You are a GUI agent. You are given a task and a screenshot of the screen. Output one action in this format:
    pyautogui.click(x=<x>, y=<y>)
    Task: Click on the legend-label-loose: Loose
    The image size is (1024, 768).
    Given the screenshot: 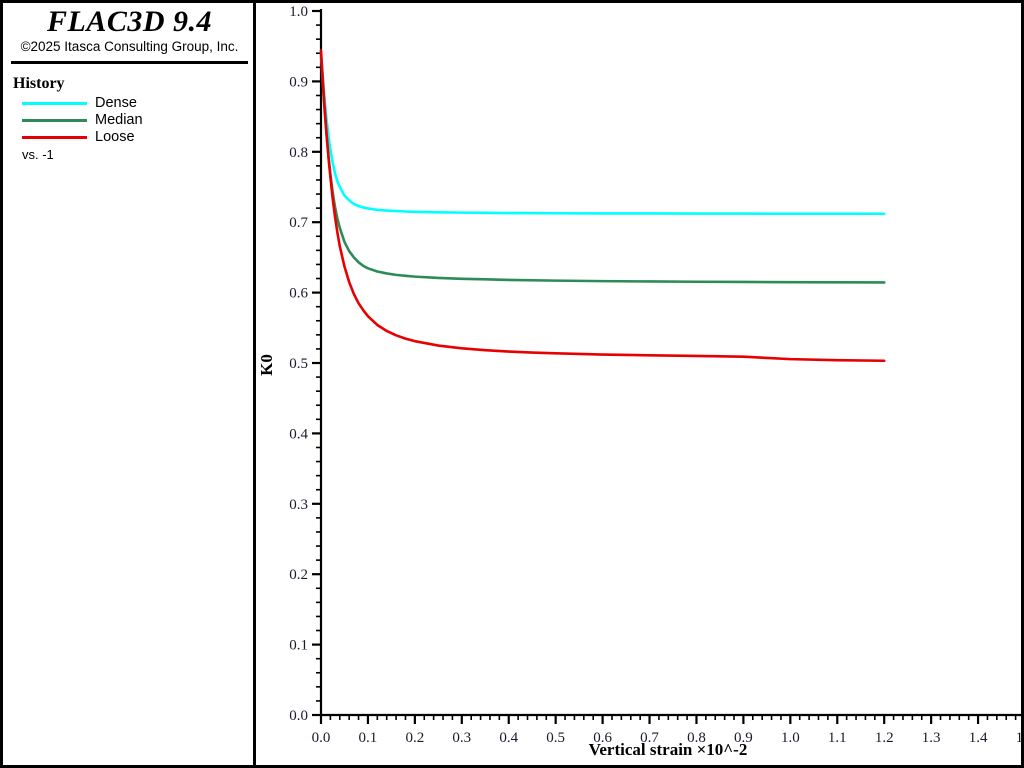 What is the action you would take?
    pyautogui.click(x=115, y=137)
    